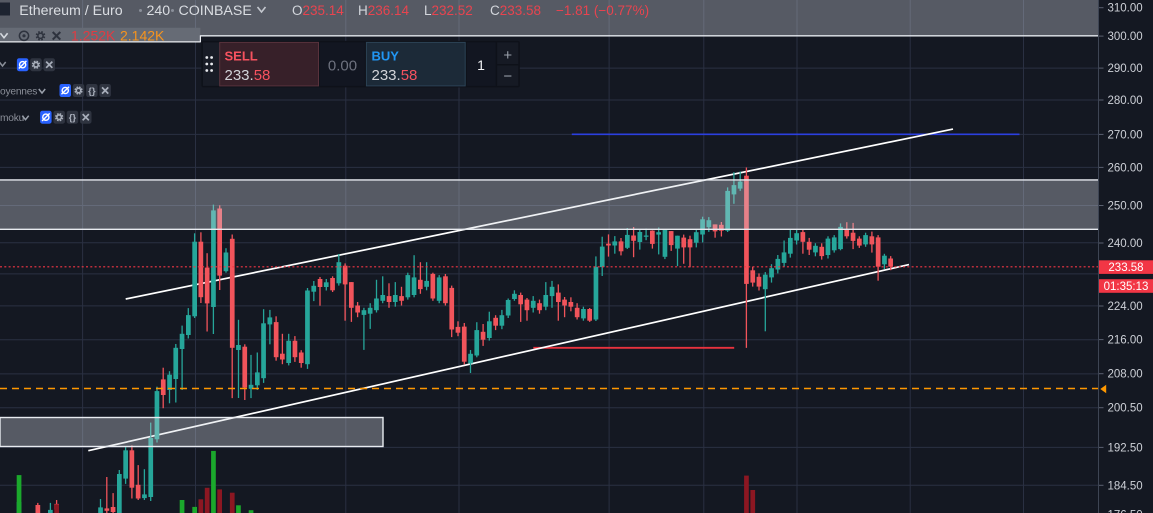 This screenshot has height=513, width=1153. What do you see at coordinates (241, 56) in the screenshot?
I see `svg-text: SELL` at bounding box center [241, 56].